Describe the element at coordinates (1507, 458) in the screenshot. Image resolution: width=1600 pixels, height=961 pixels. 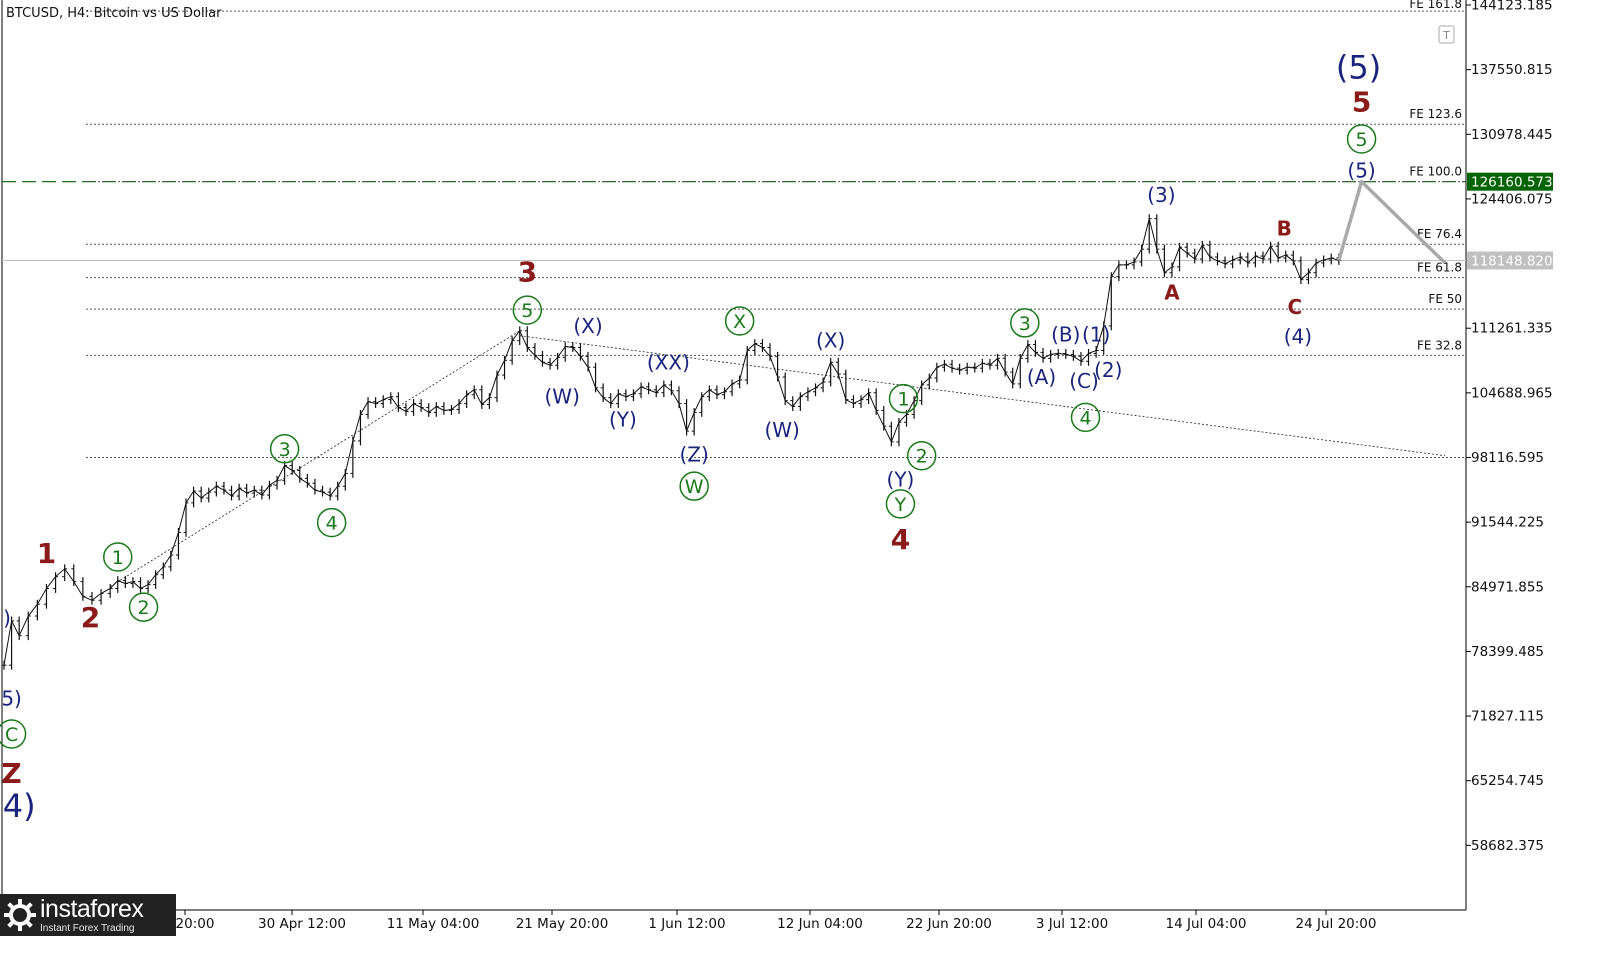
I see `y-tick-label: 98116.595` at that location.